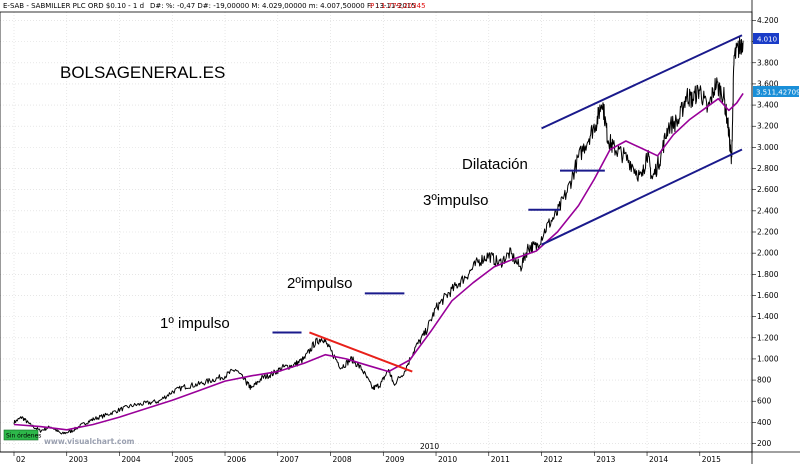 The image size is (800, 464). I want to click on y-tick-label: 3.600, so click(768, 83).